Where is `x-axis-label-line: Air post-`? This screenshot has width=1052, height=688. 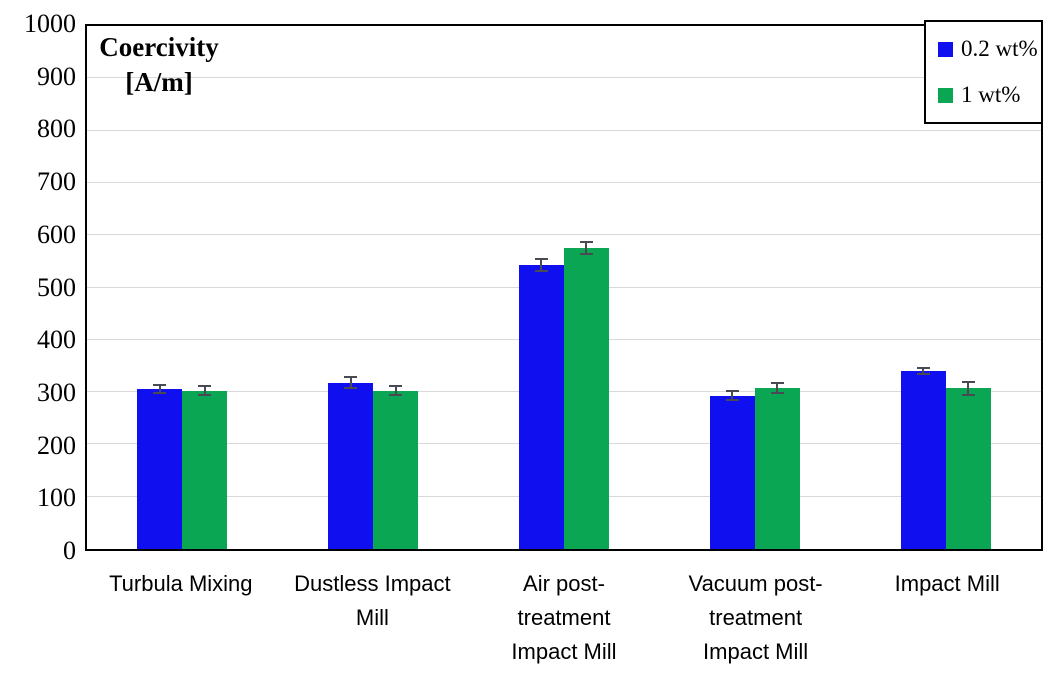
x-axis-label-line: Air post- is located at coordinates (564, 583).